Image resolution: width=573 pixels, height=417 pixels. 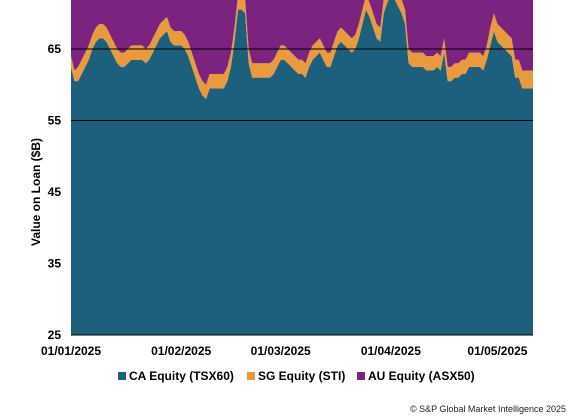 I want to click on legend-label: SG Equity (STI), so click(x=301, y=376).